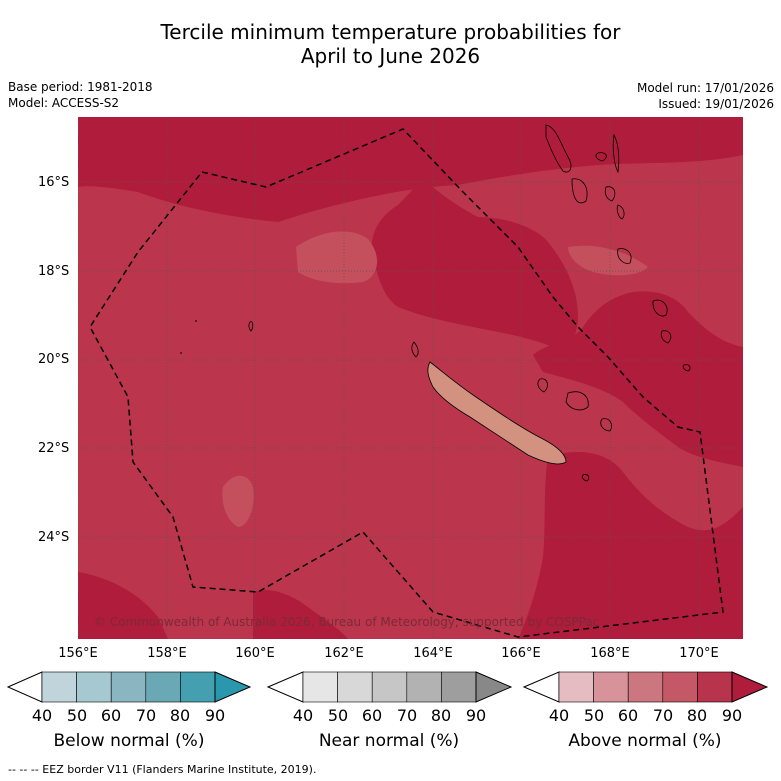 The width and height of the screenshot is (781, 781). Describe the element at coordinates (666, 337) in the screenshot. I see `tanna-island` at that location.